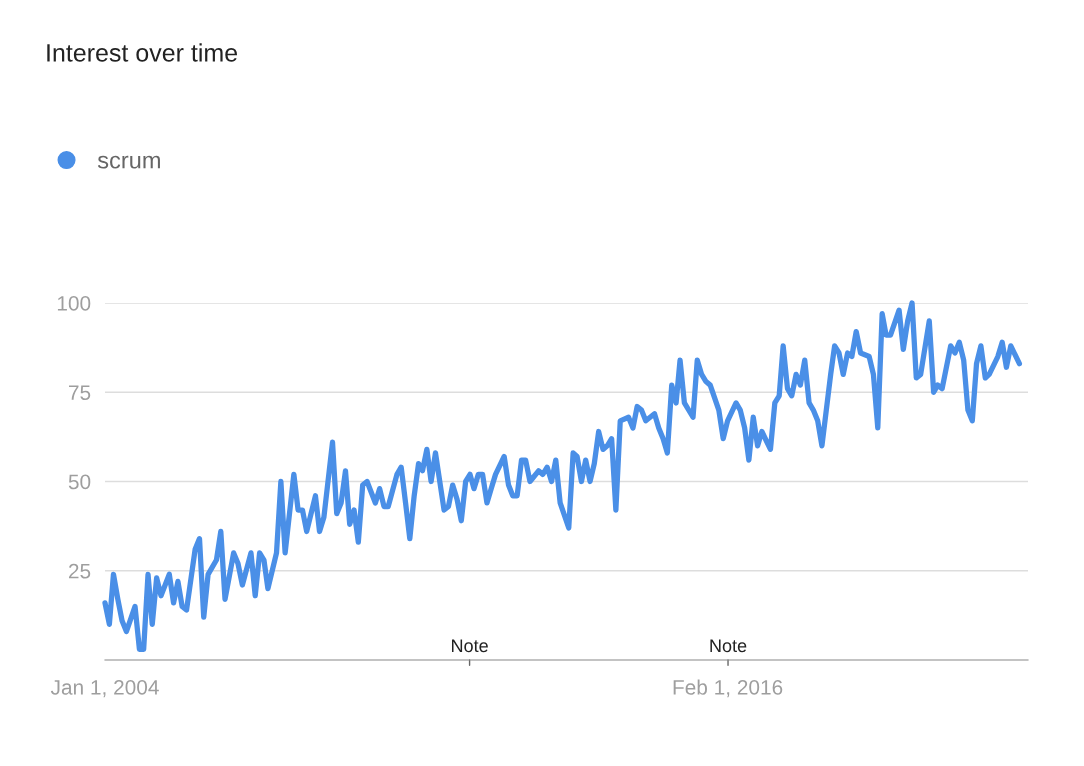  I want to click on y-tick-label: 50, so click(79, 482).